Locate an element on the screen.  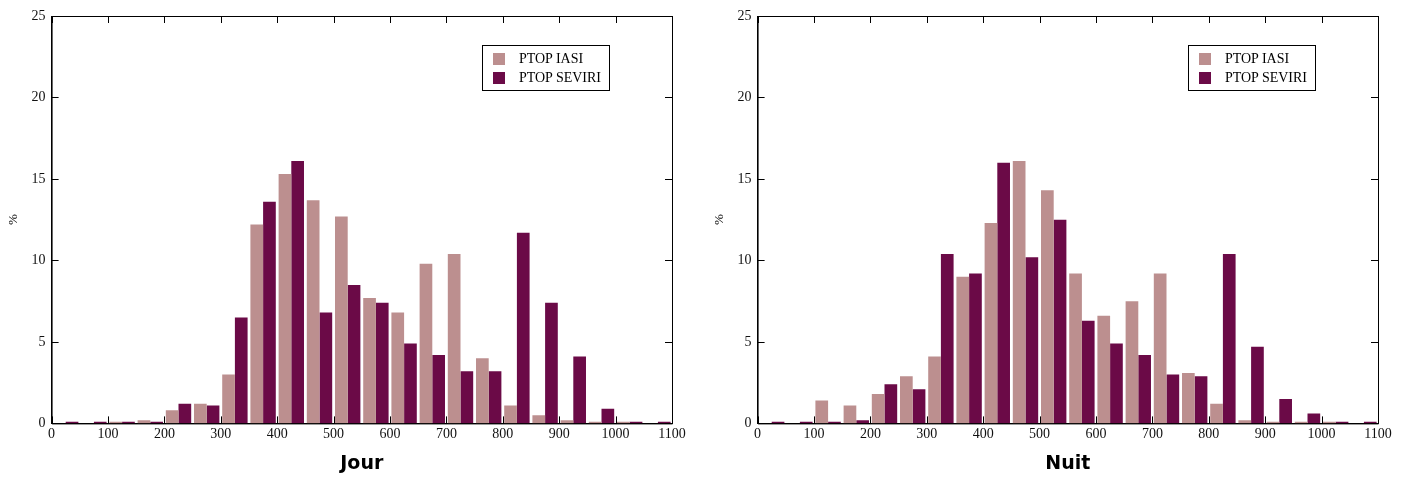
x-axis-title: Jour is located at coordinates (361, 461).